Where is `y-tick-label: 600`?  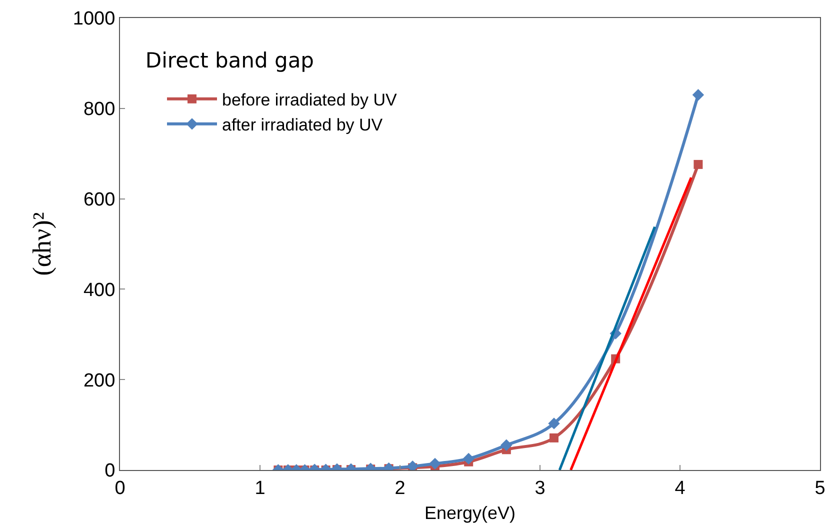 y-tick-label: 600 is located at coordinates (99, 199).